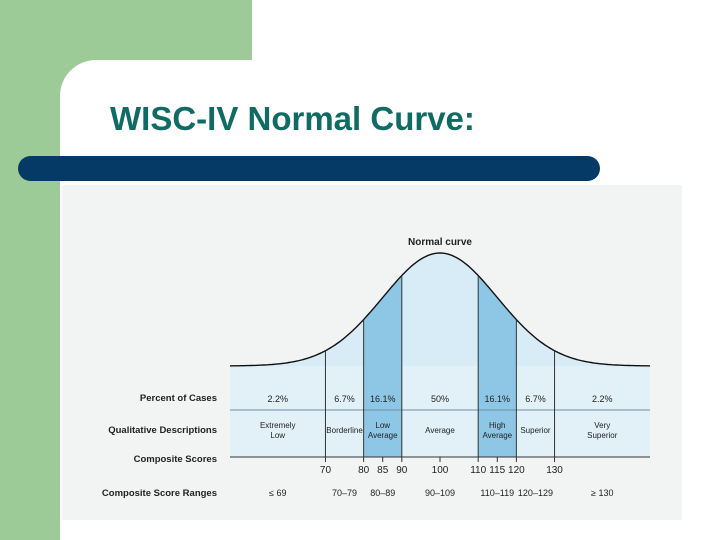 The height and width of the screenshot is (540, 720). I want to click on row-label-percent: Percent of Cases, so click(178, 398).